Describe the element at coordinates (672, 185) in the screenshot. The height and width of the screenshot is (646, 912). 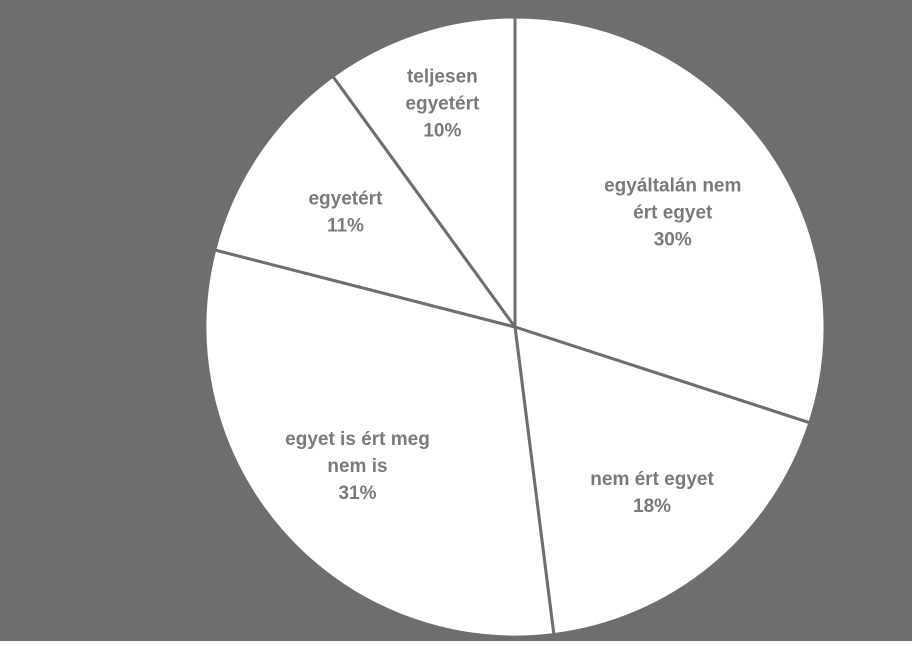
I see `slice-label-line: egyáltalán nem` at that location.